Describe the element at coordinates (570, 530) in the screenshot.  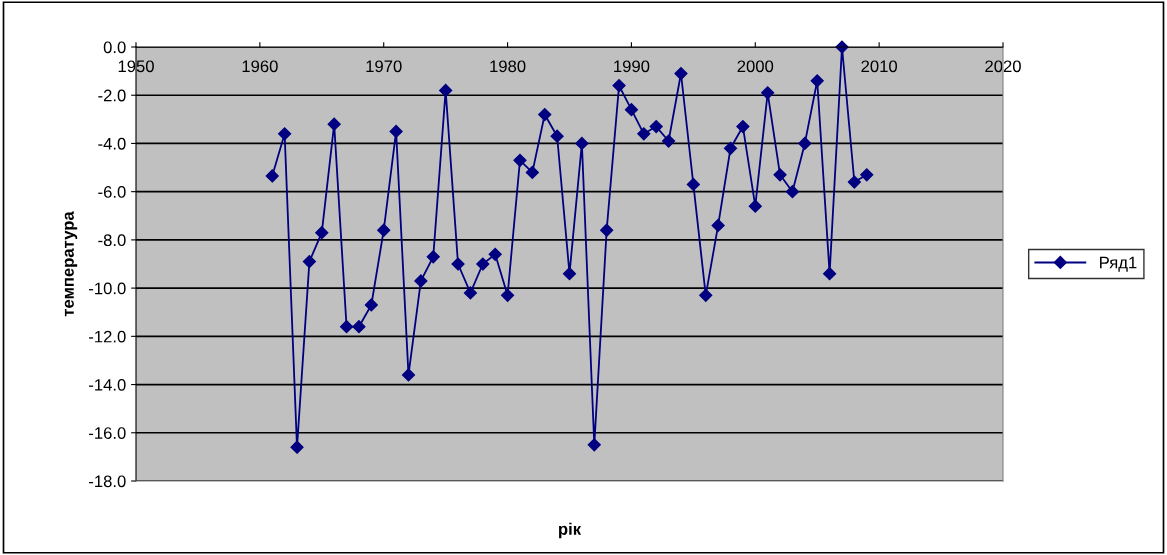
I see `x-axis-title: рік` at that location.